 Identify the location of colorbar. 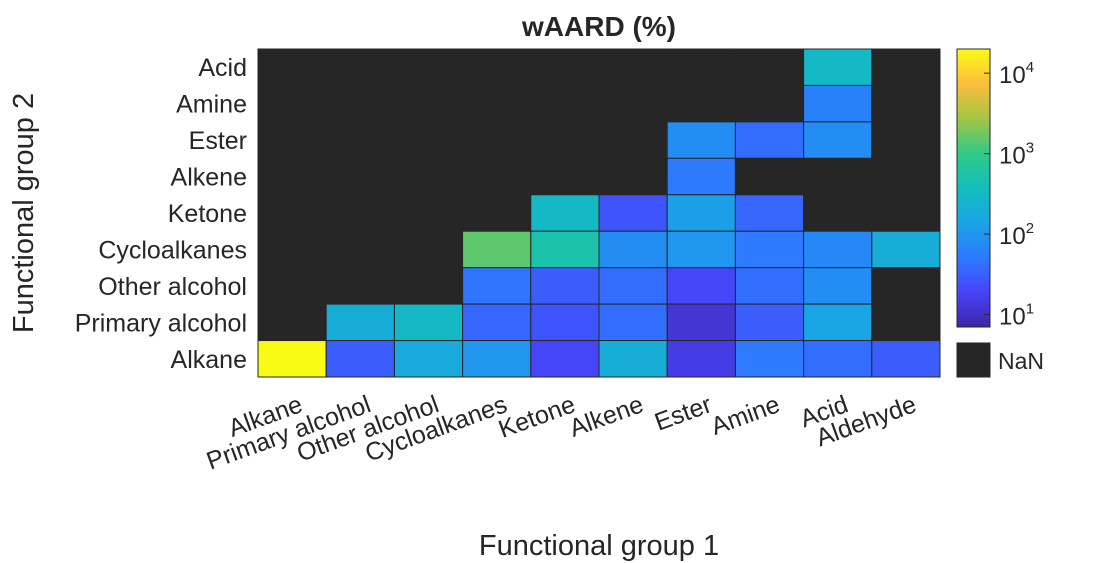
(973, 188).